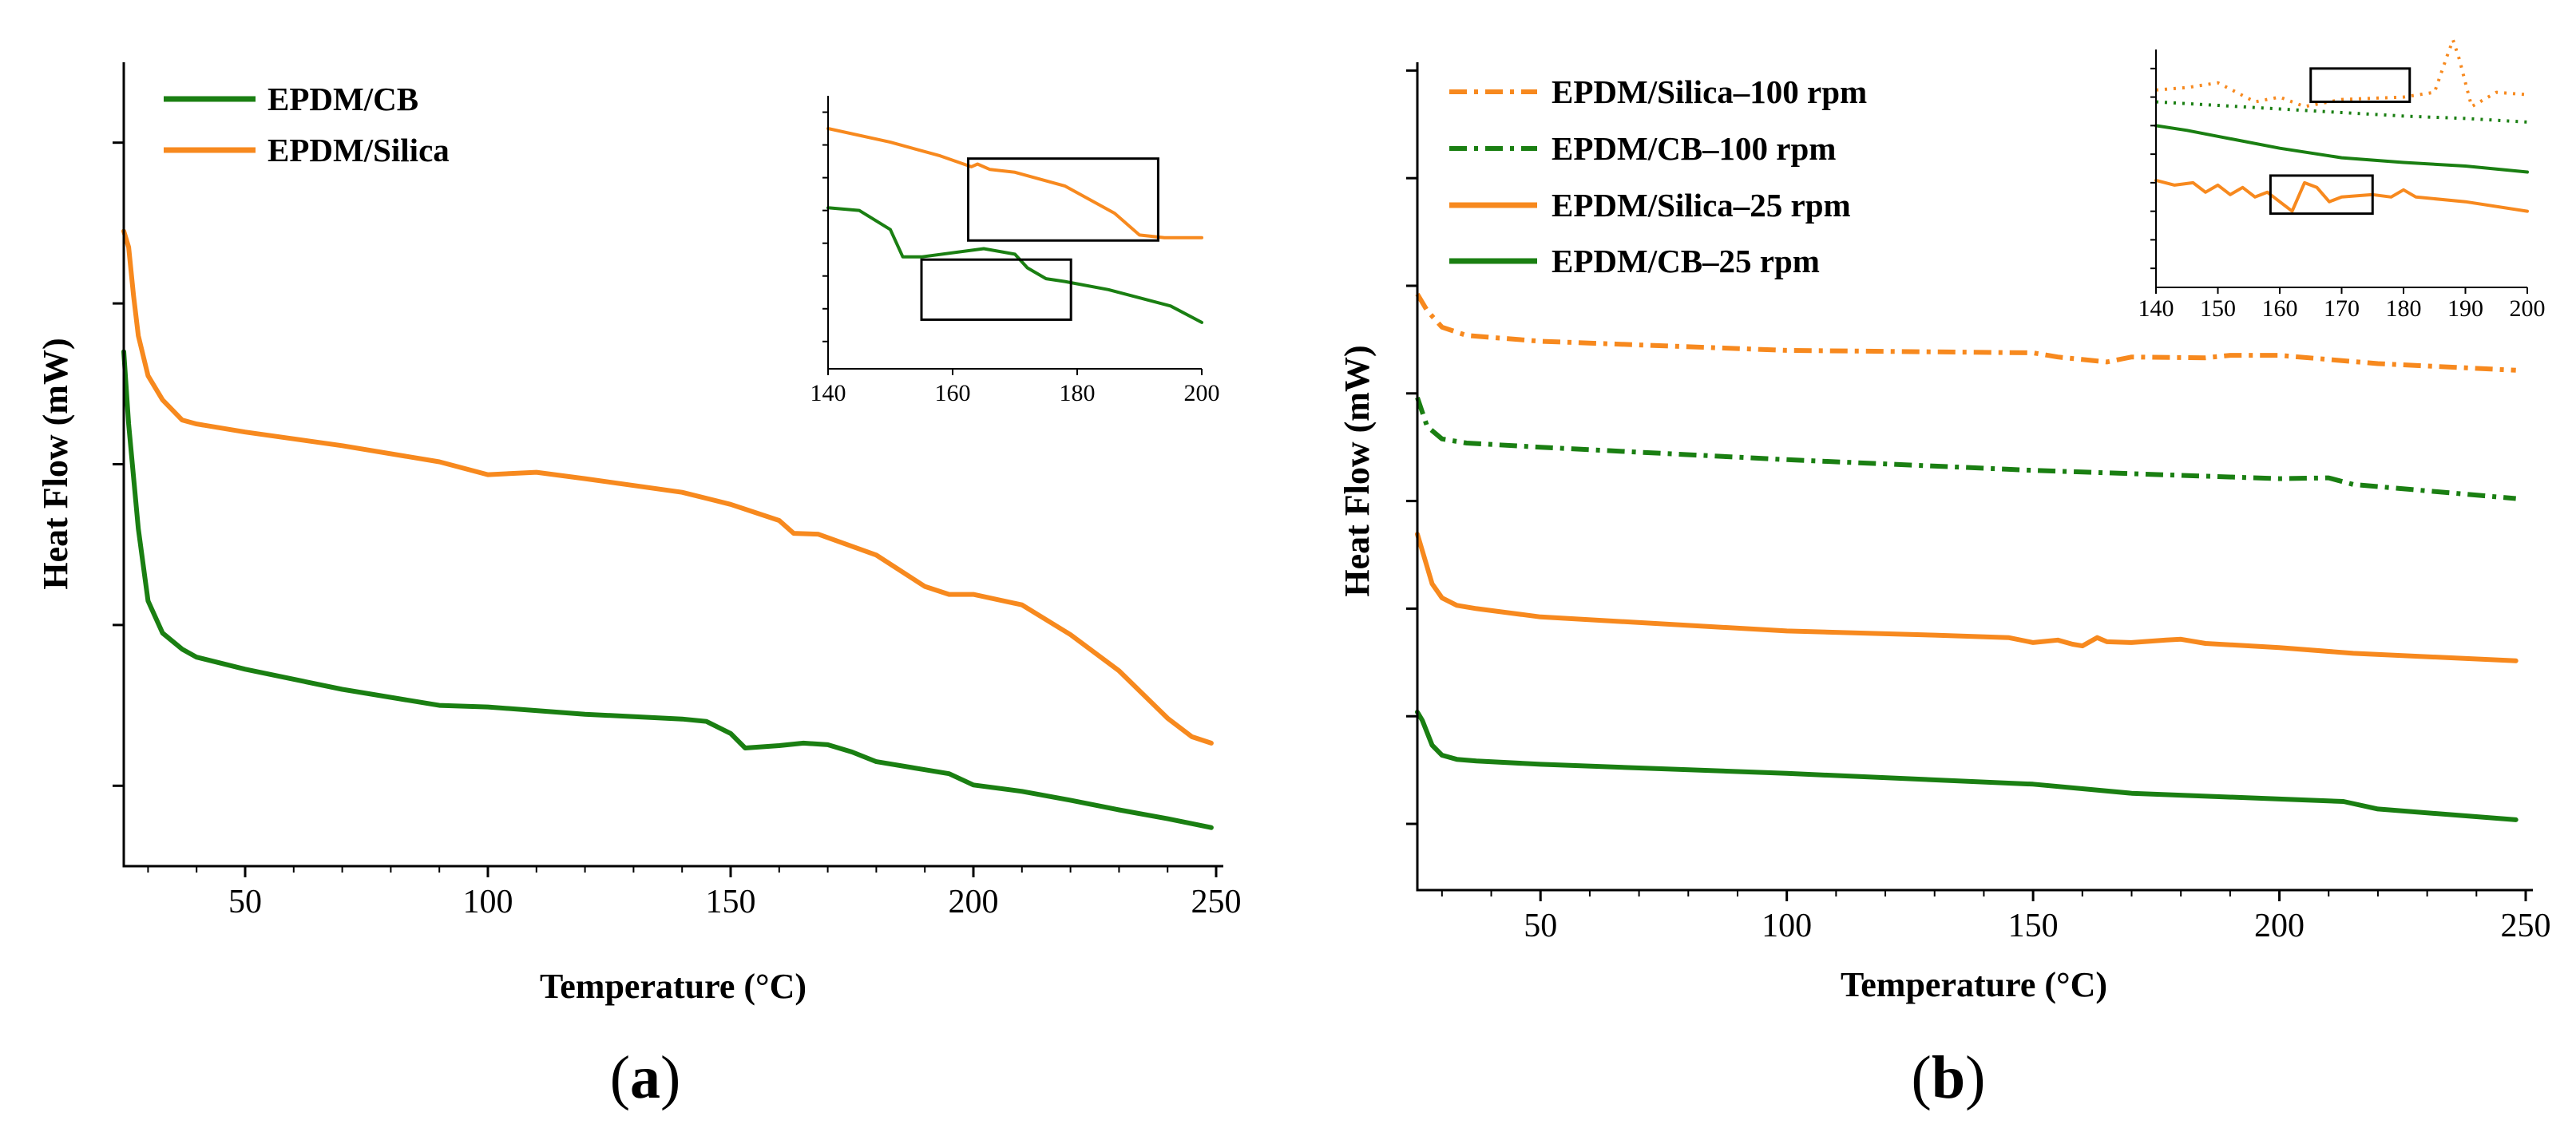 Image resolution: width=2576 pixels, height=1124 pixels. What do you see at coordinates (1967, 597) in the screenshot?
I see `panel-b-series-epdm-silica-25-rpm` at bounding box center [1967, 597].